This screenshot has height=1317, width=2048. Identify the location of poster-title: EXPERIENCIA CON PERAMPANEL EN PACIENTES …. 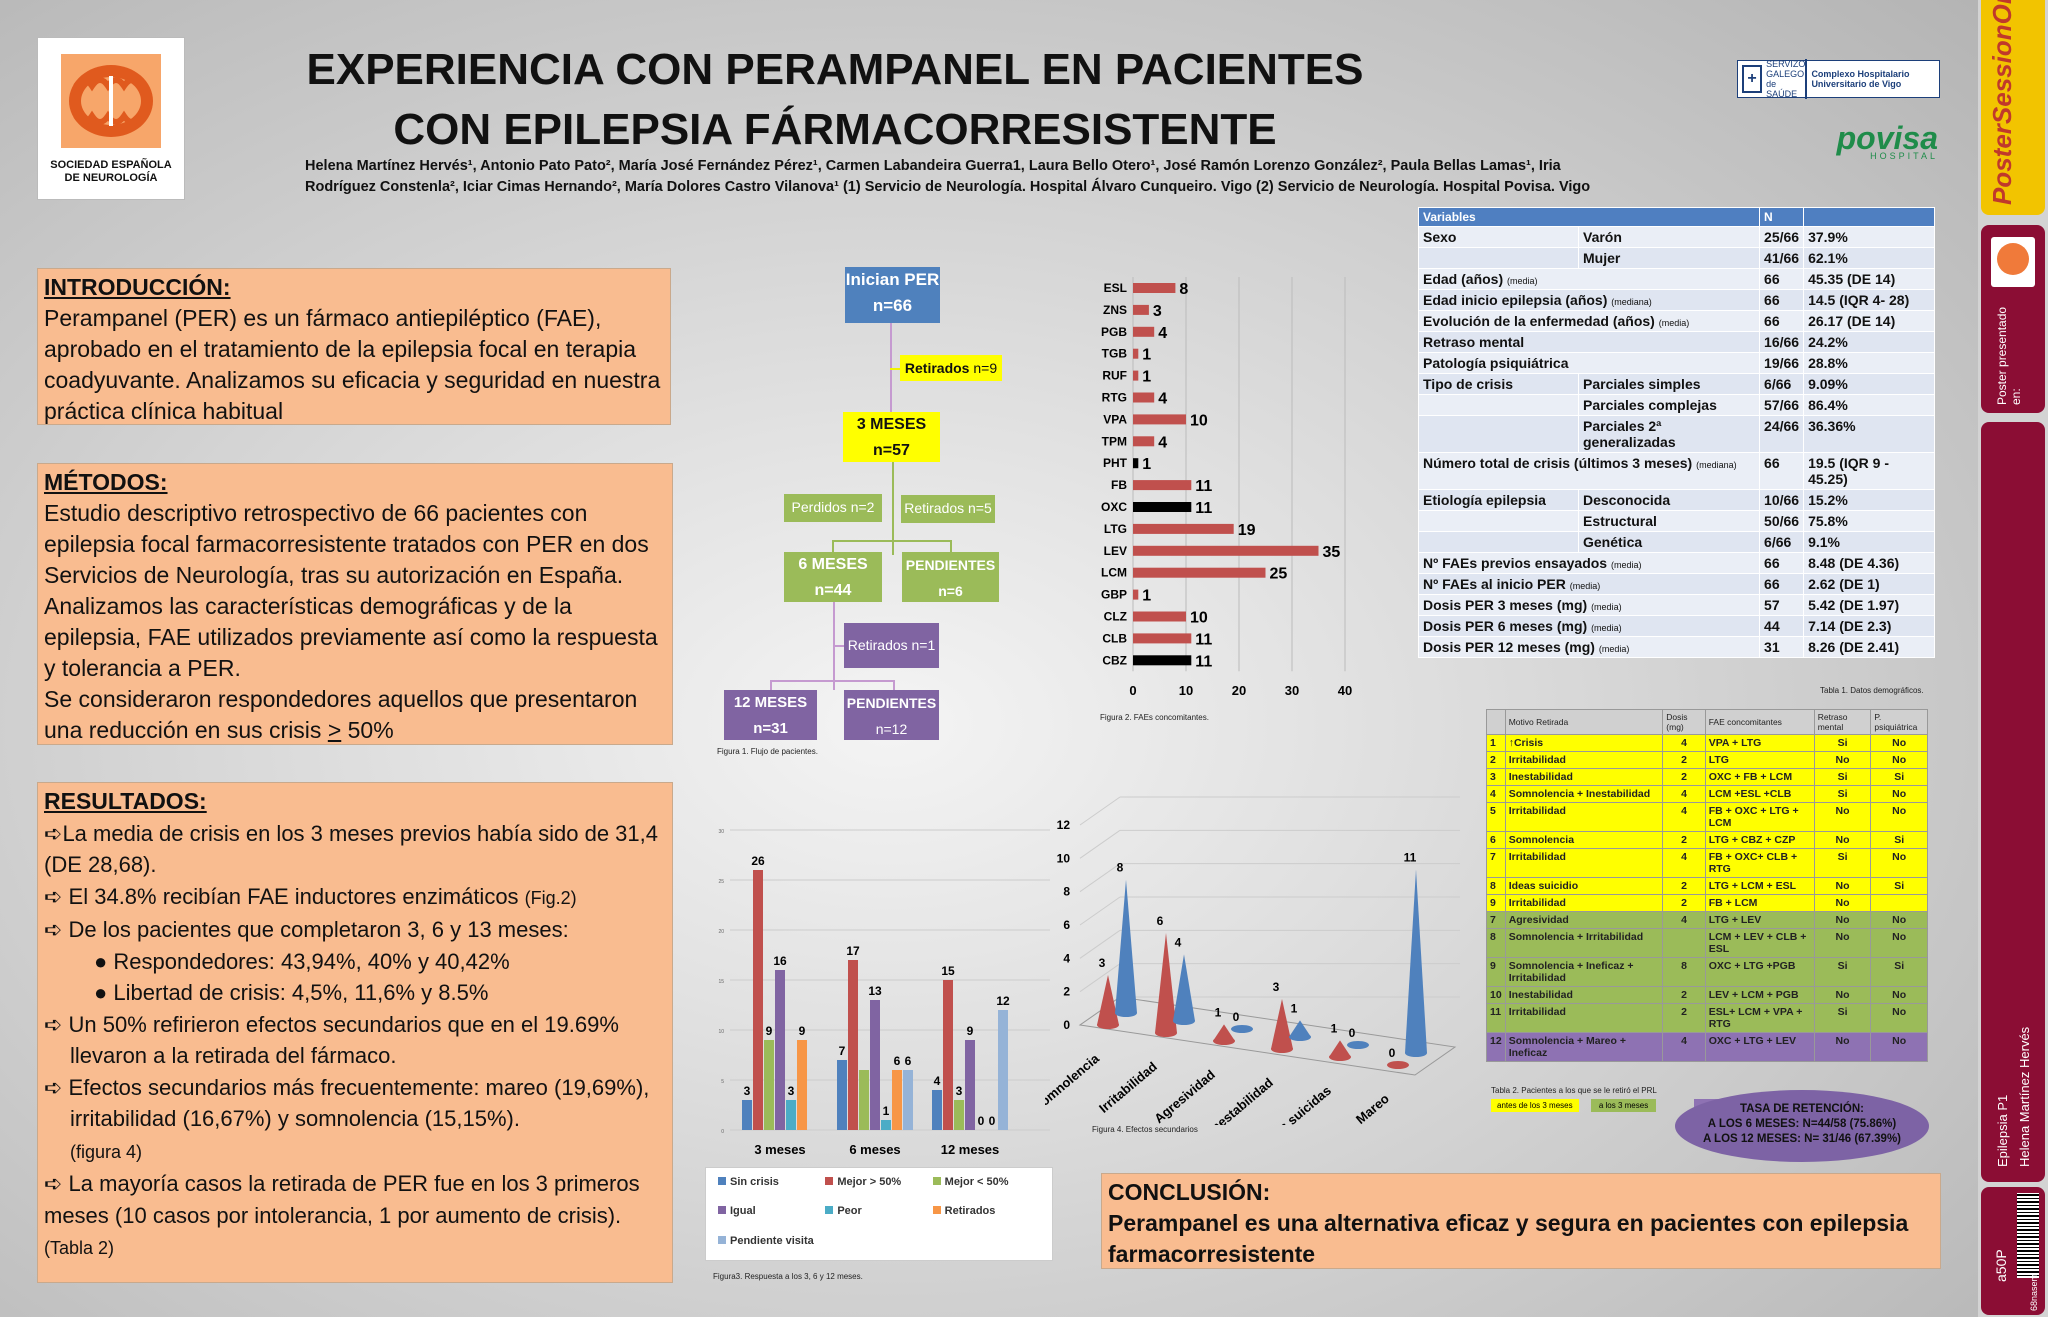
(835, 99).